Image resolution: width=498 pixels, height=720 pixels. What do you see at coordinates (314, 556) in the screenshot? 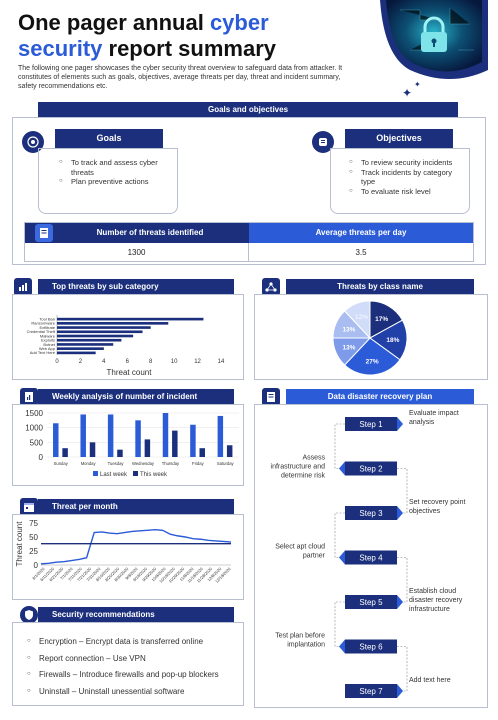
I see `step-note: partner` at bounding box center [314, 556].